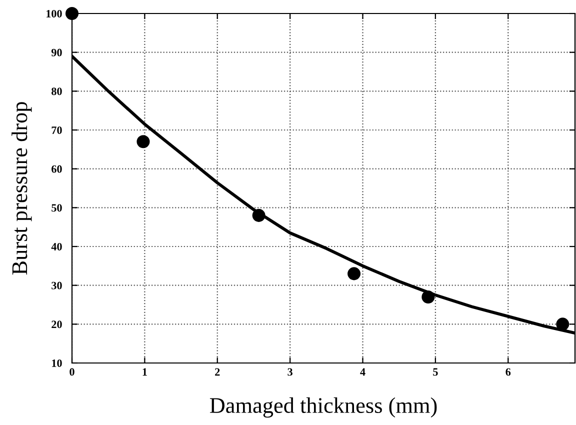 Image resolution: width=576 pixels, height=425 pixels. What do you see at coordinates (56, 52) in the screenshot?
I see `y-tick-label: 90` at bounding box center [56, 52].